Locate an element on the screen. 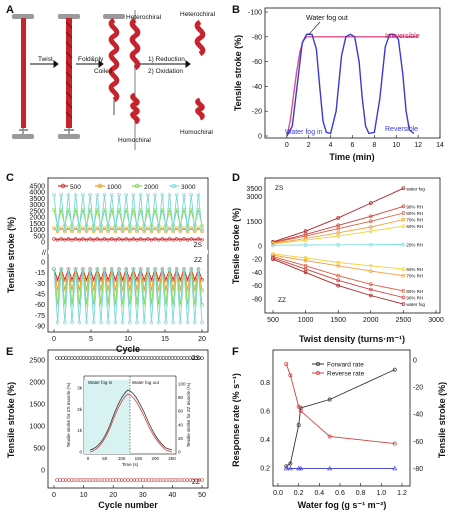  c-xtick-label: 5 is located at coordinates (91, 339).